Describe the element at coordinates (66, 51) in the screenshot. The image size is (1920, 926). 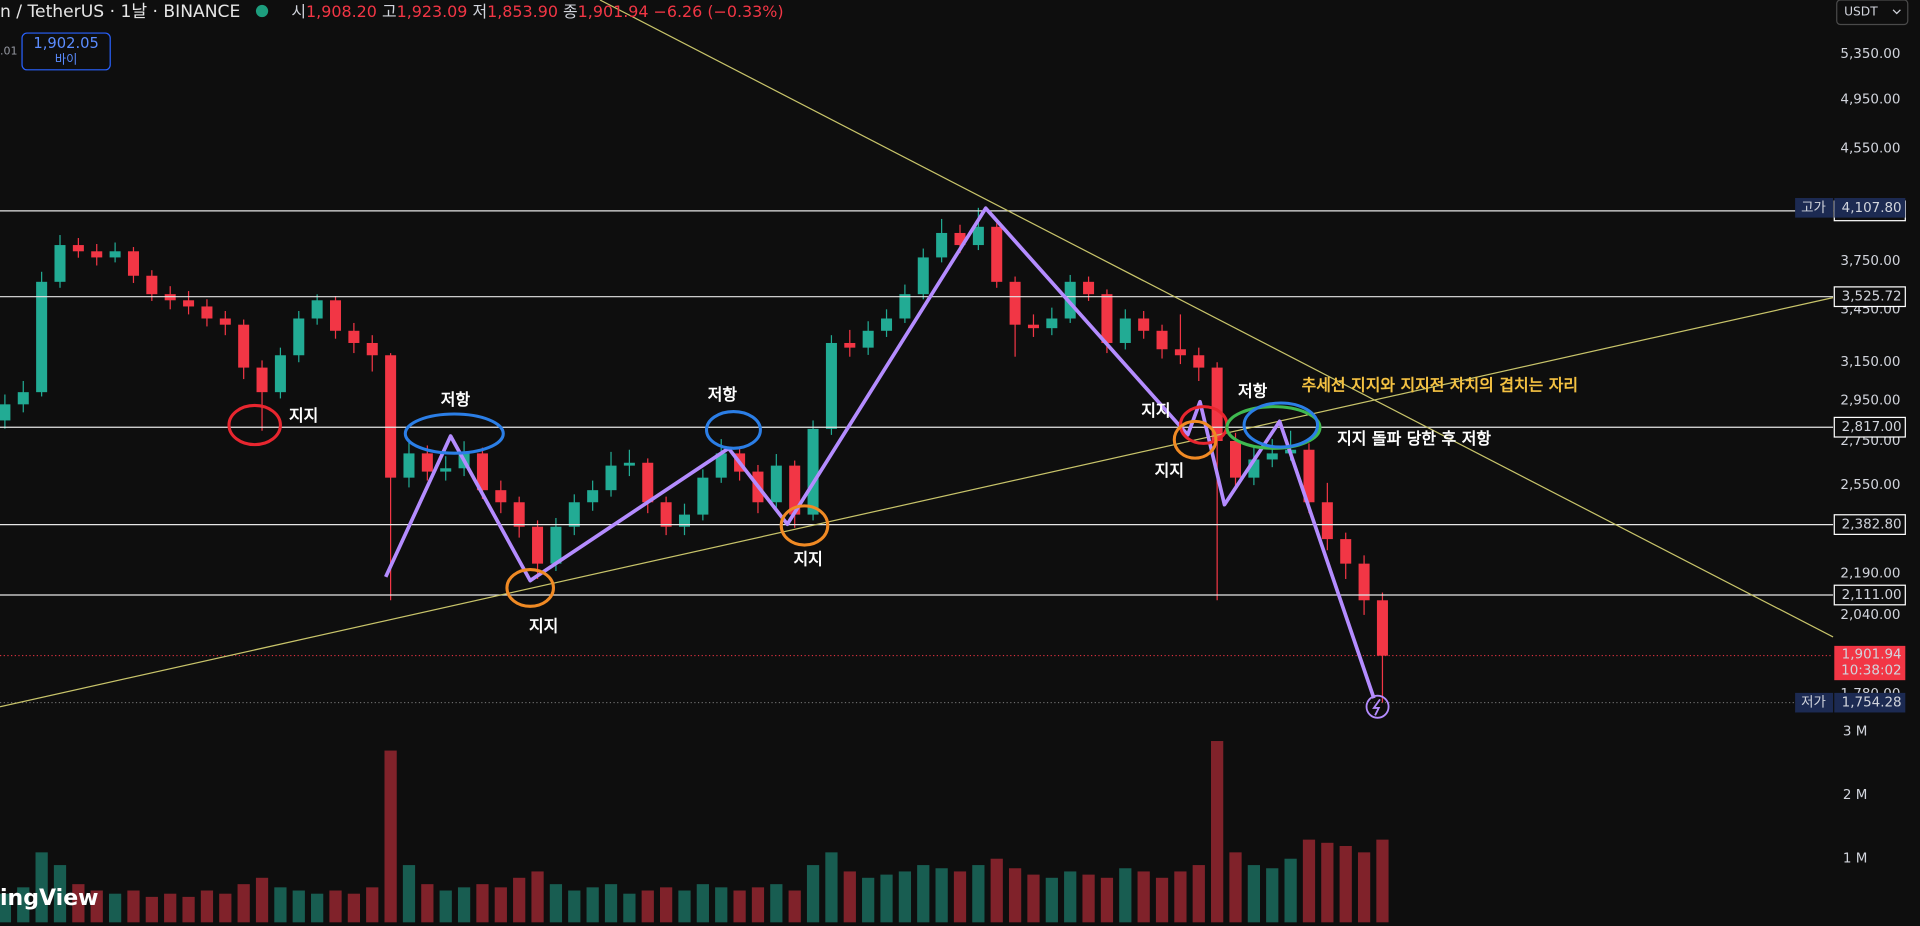
I see `buy-button` at that location.